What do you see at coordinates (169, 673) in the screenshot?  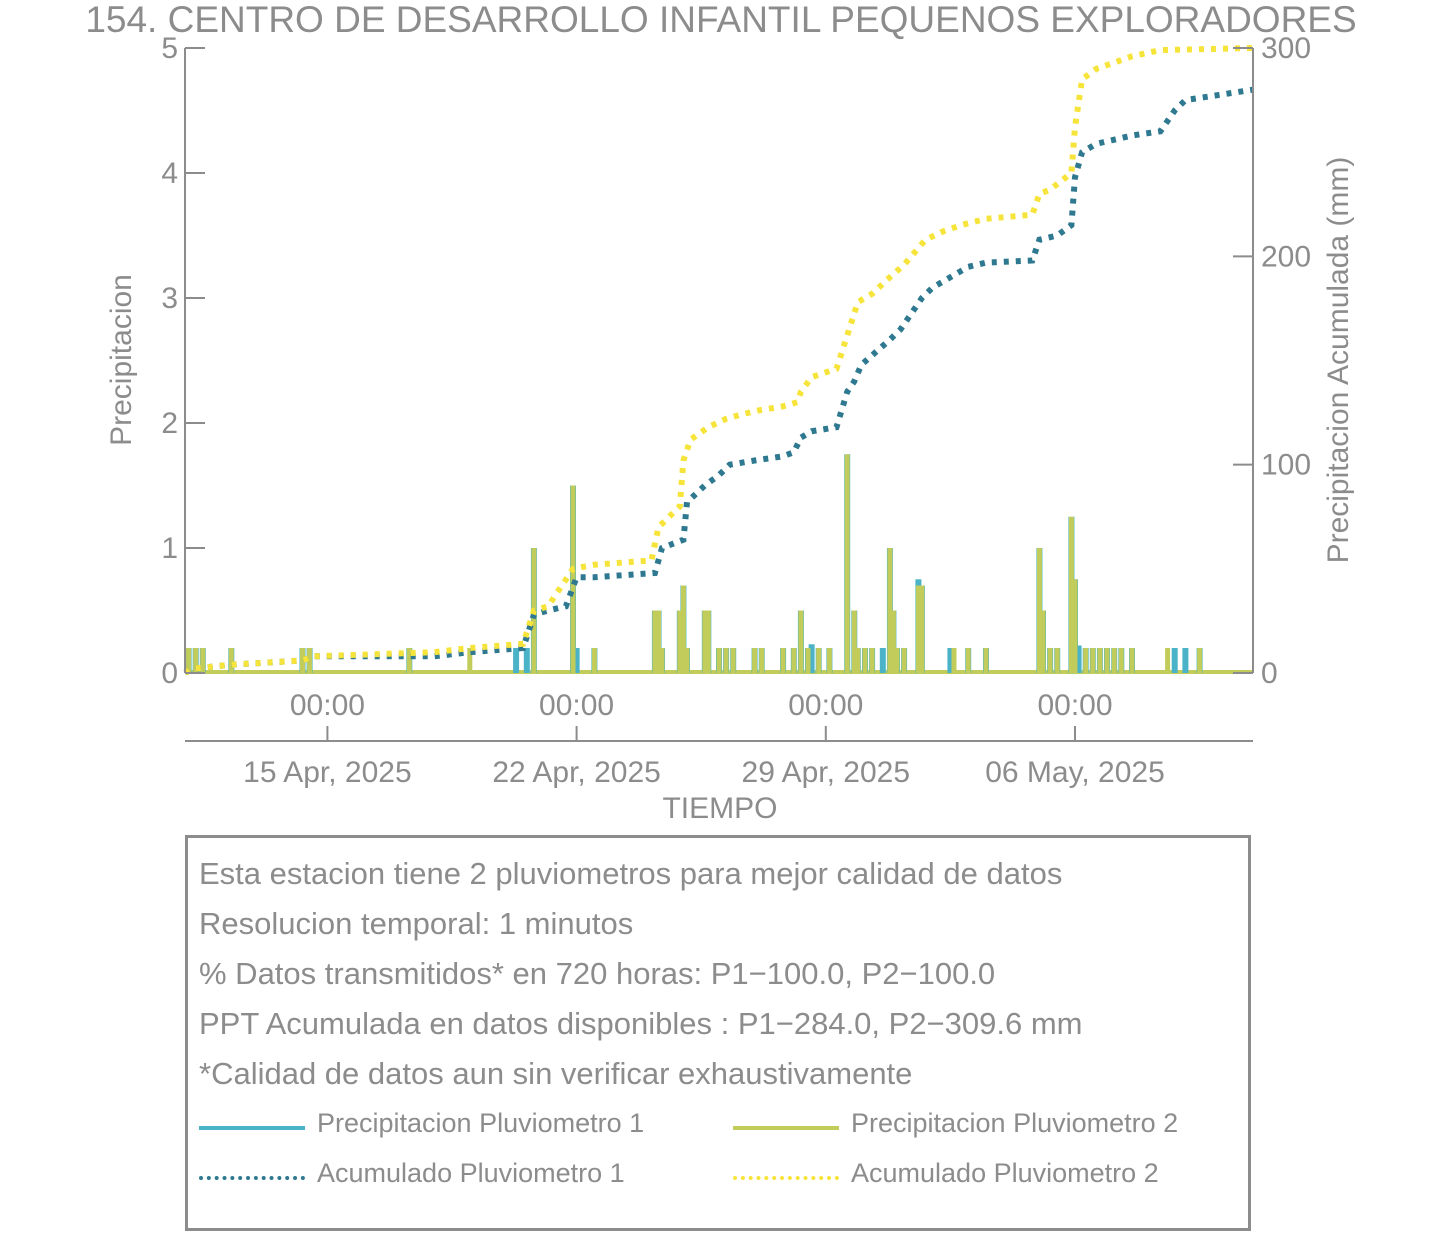 I see `y-tick-label: 0` at bounding box center [169, 673].